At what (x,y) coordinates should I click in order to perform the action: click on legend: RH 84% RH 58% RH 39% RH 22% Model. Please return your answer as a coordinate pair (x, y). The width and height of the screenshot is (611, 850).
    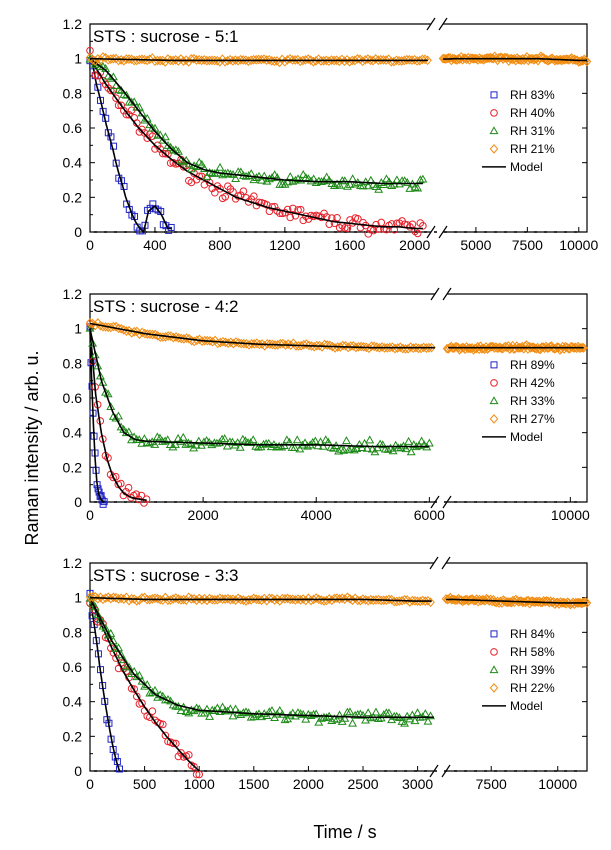
    Looking at the image, I should click on (518, 670).